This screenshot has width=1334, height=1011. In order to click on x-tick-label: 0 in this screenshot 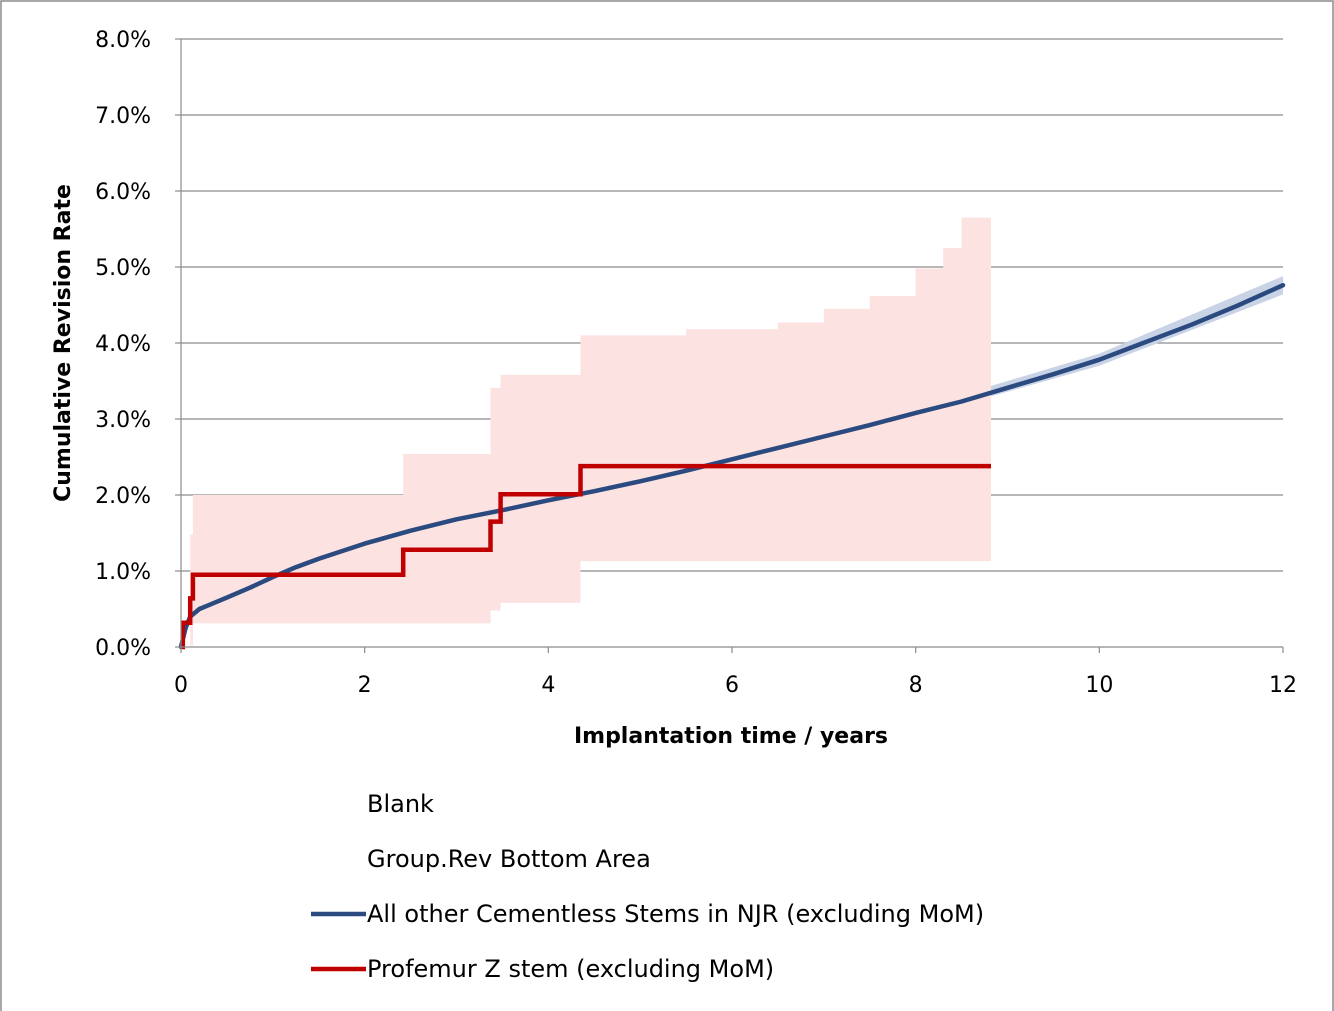, I will do `click(181, 685)`.